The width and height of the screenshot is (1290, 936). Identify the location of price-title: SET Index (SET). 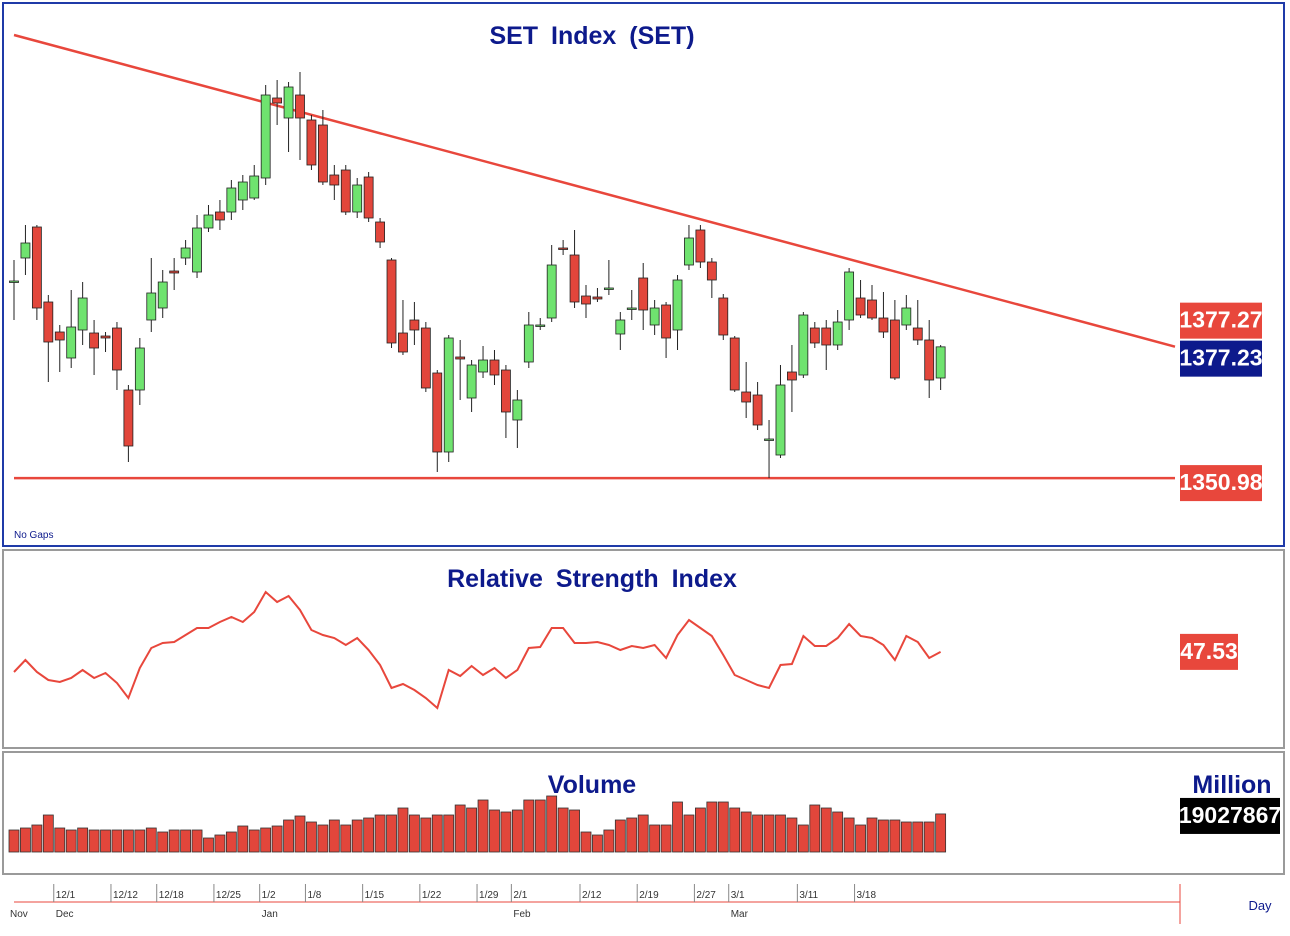
(591, 36).